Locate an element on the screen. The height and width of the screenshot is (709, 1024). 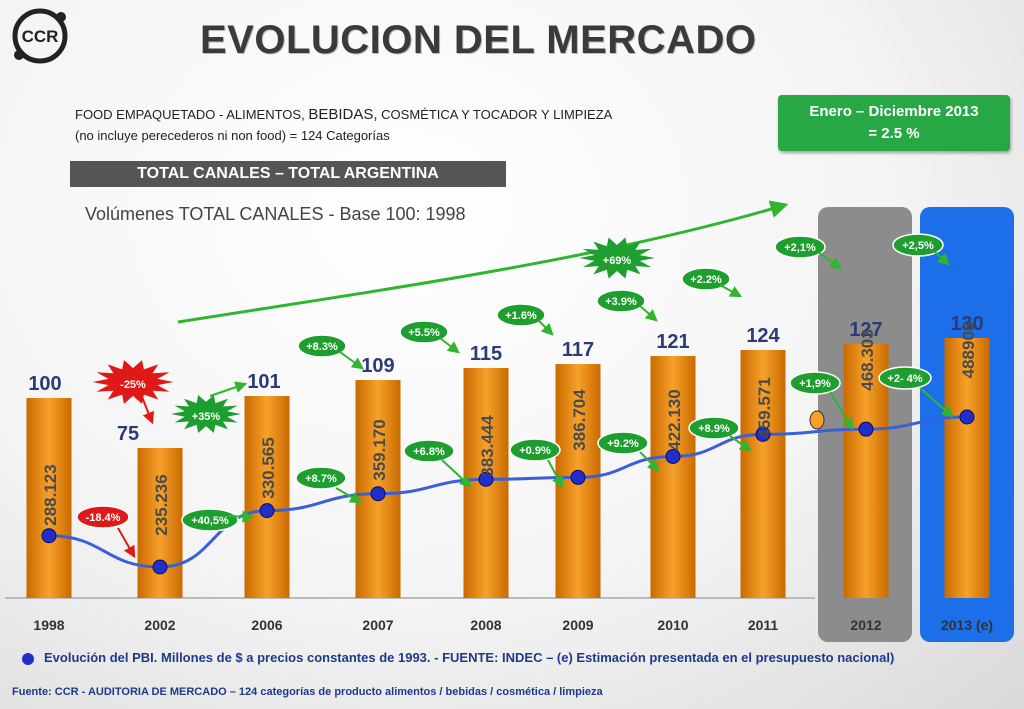
pbi-change-badge: +40,5% is located at coordinates (210, 520).